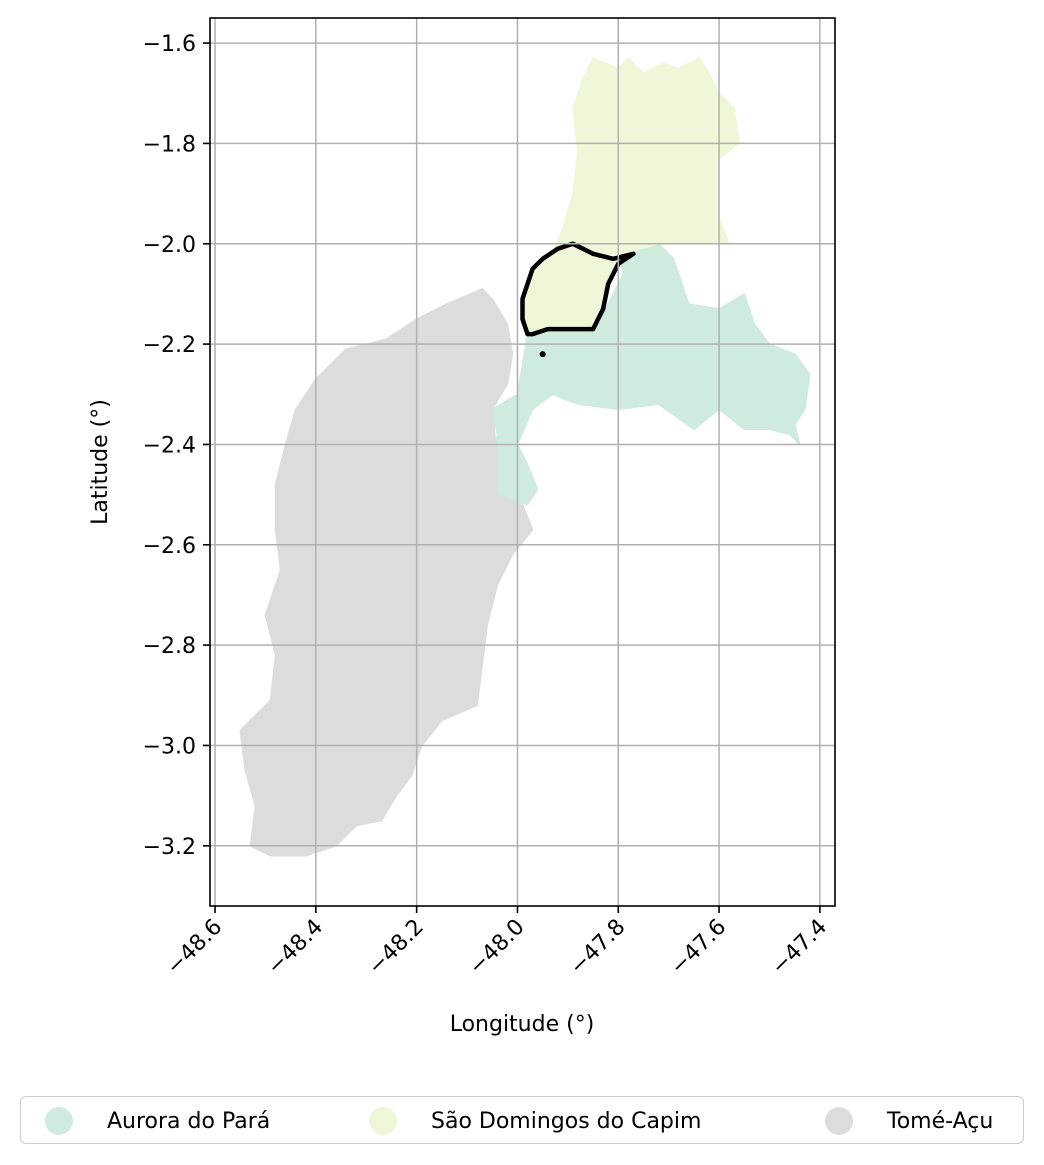  What do you see at coordinates (522, 1024) in the screenshot?
I see `x-axis-label: Longitude (°)` at bounding box center [522, 1024].